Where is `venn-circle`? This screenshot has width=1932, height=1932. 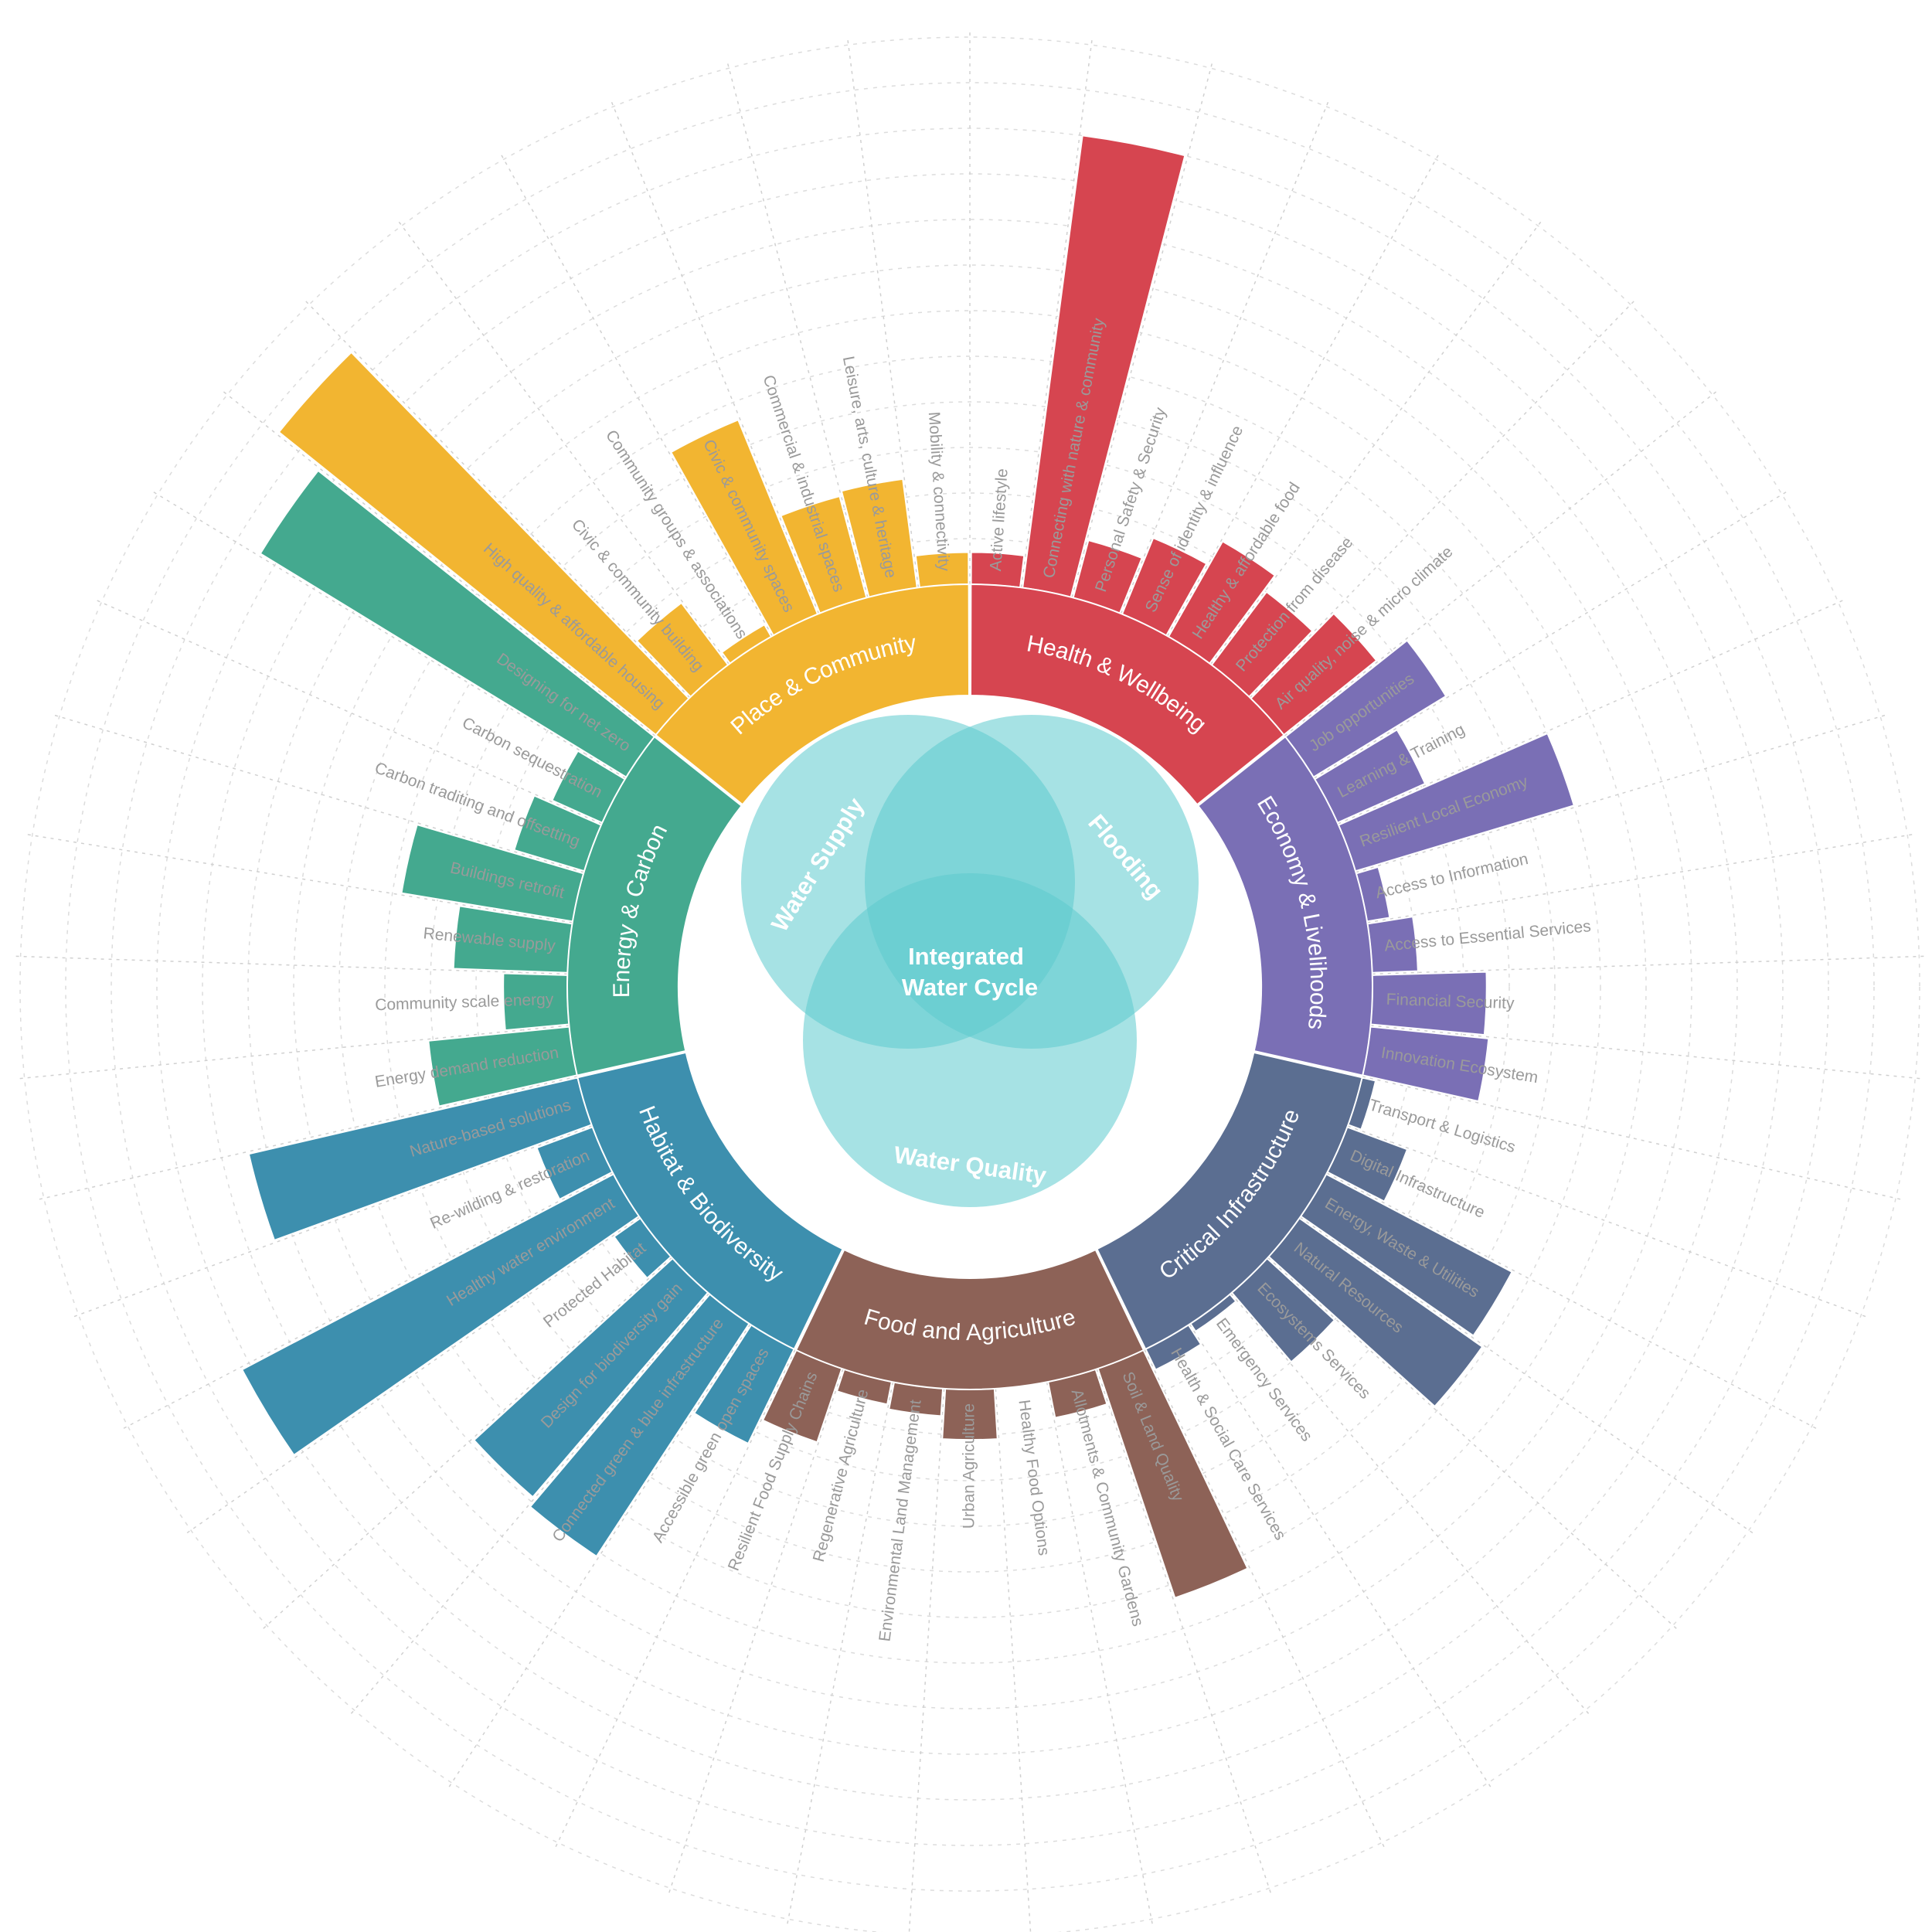 venn-circle is located at coordinates (970, 1040).